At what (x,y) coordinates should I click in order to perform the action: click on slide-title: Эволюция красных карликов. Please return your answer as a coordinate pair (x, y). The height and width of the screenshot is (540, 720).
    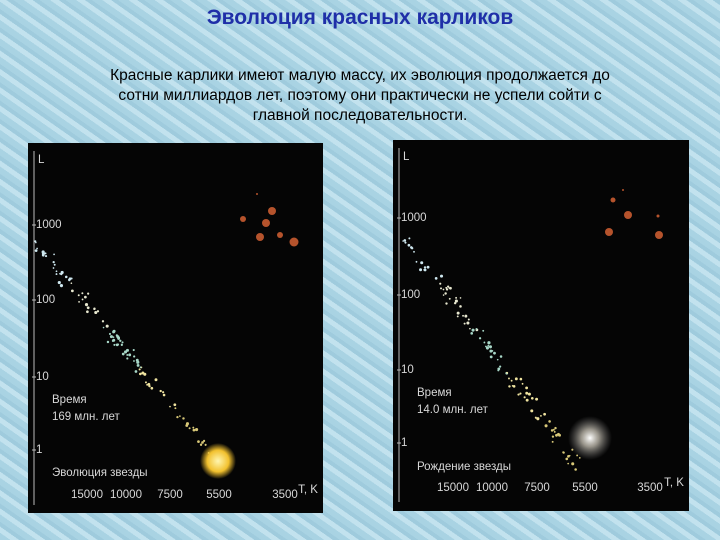
    Looking at the image, I should click on (360, 17).